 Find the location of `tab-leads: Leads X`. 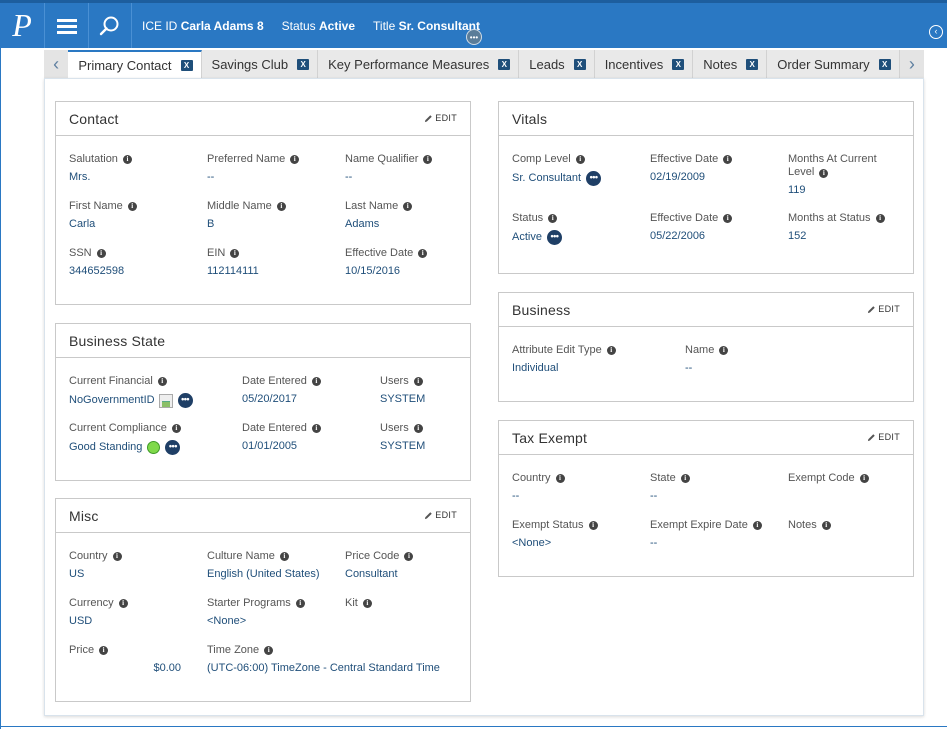

tab-leads: Leads X is located at coordinates (557, 64).